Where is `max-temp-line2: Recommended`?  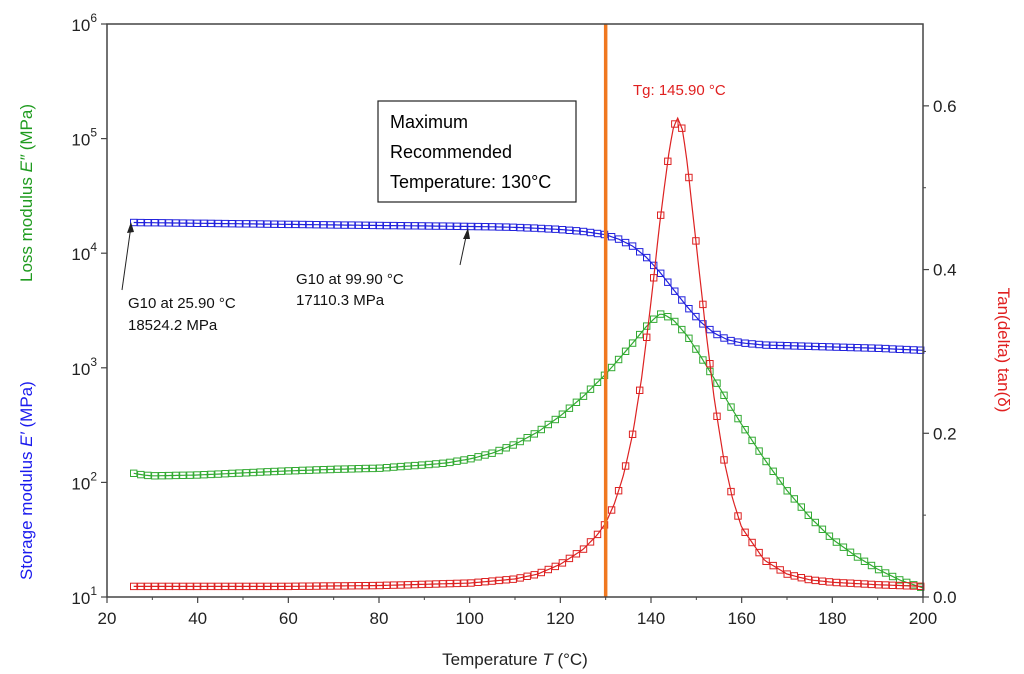
max-temp-line2: Recommended is located at coordinates (451, 152).